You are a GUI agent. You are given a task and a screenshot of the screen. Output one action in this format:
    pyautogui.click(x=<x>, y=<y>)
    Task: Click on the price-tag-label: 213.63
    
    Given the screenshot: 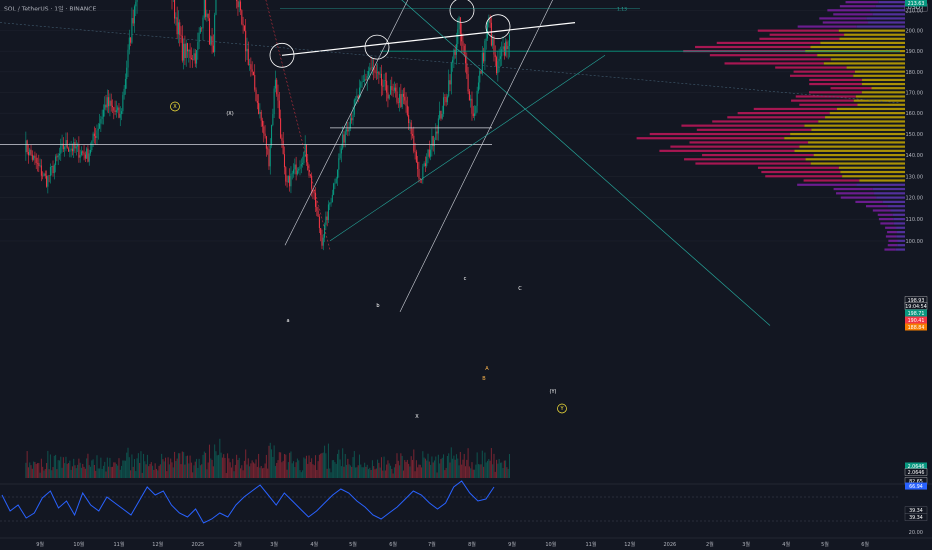 What is the action you would take?
    pyautogui.click(x=916, y=4)
    